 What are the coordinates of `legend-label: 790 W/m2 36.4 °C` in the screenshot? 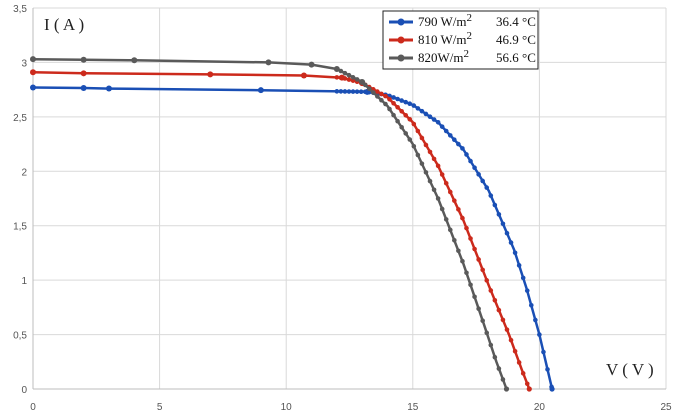 It's located at (477, 20).